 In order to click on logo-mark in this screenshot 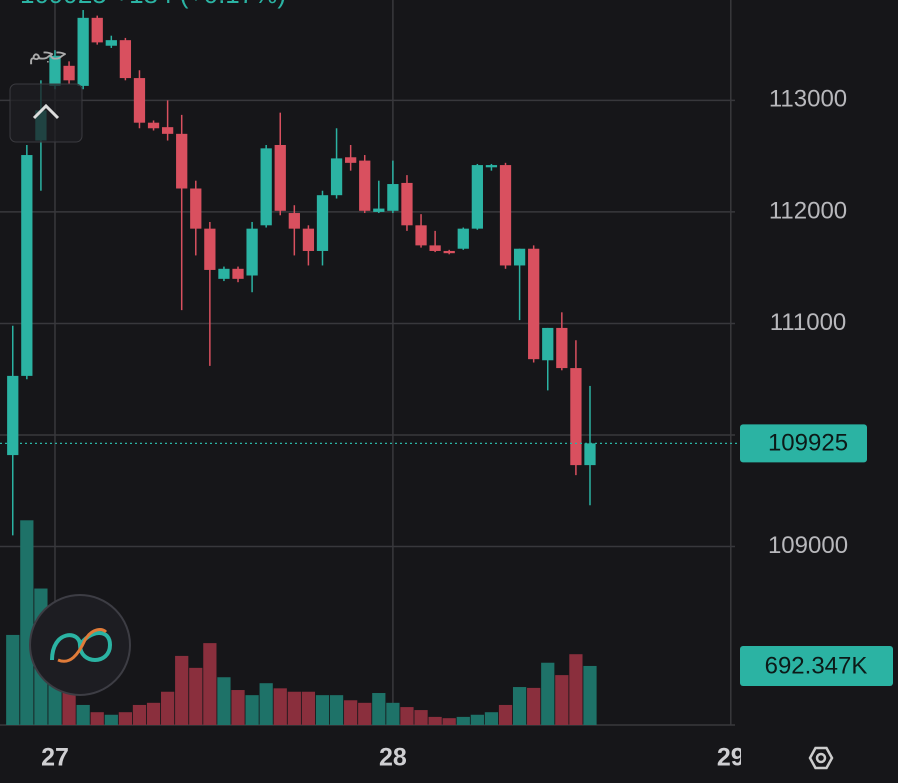, I will do `click(81, 646)`.